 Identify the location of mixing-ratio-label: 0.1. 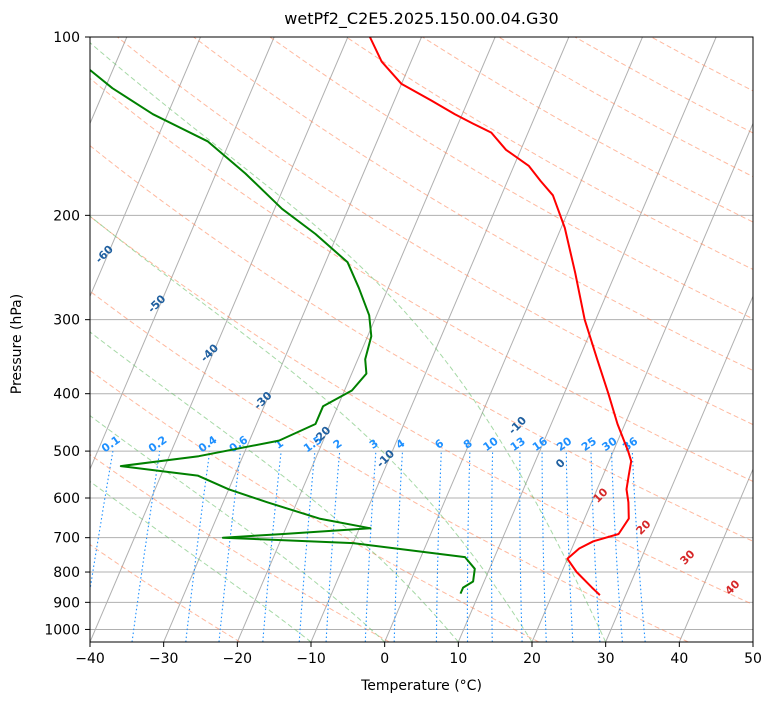
(110, 444).